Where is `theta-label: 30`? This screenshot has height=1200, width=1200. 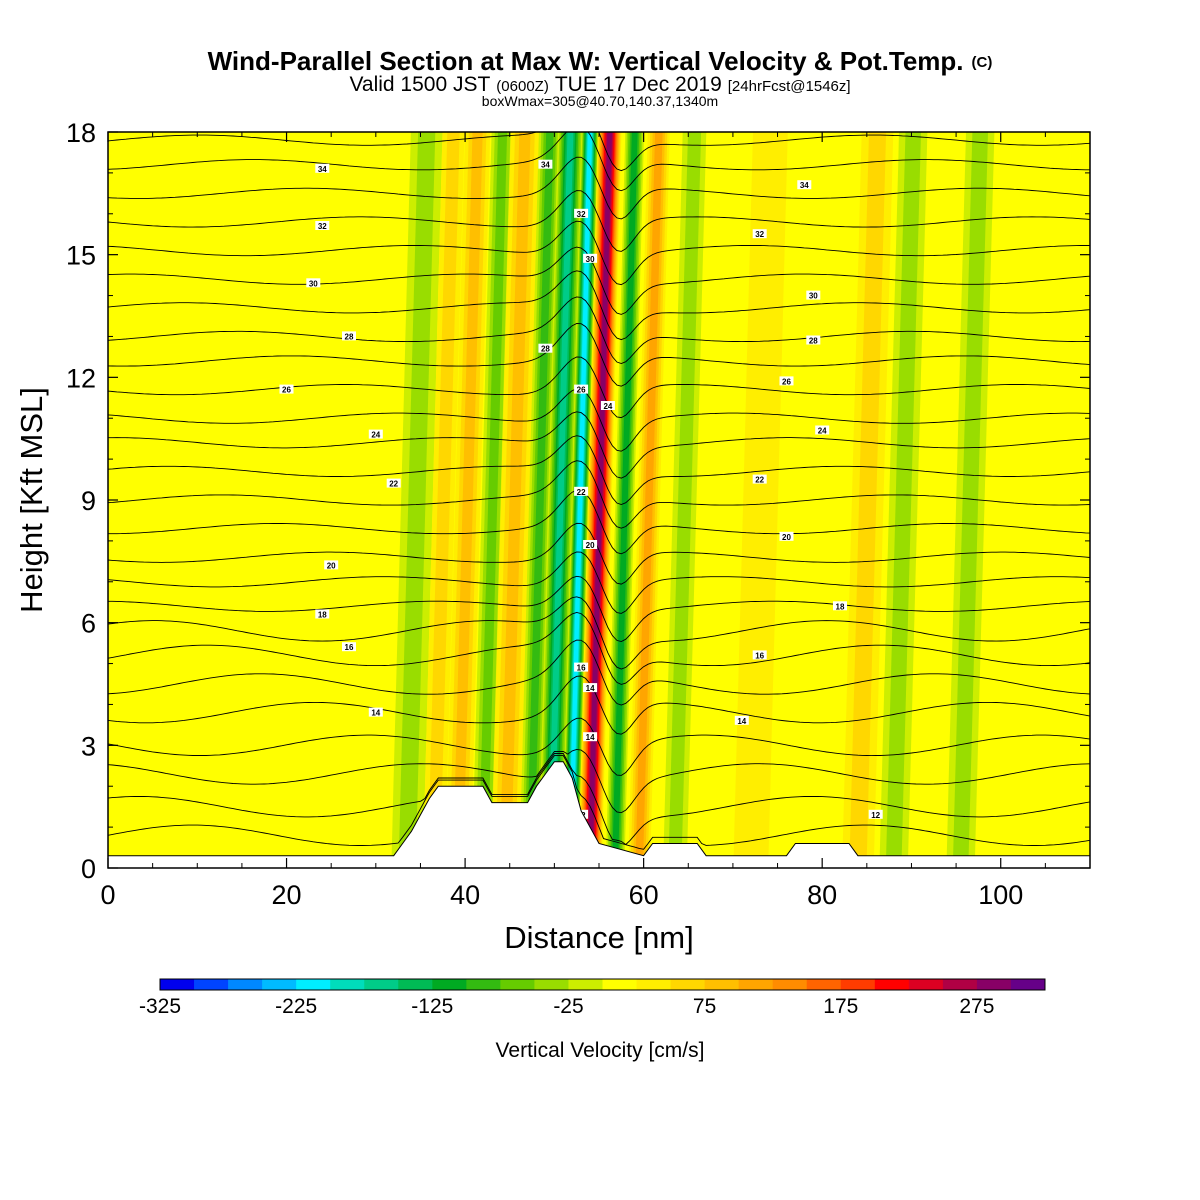
theta-label: 30 is located at coordinates (590, 259).